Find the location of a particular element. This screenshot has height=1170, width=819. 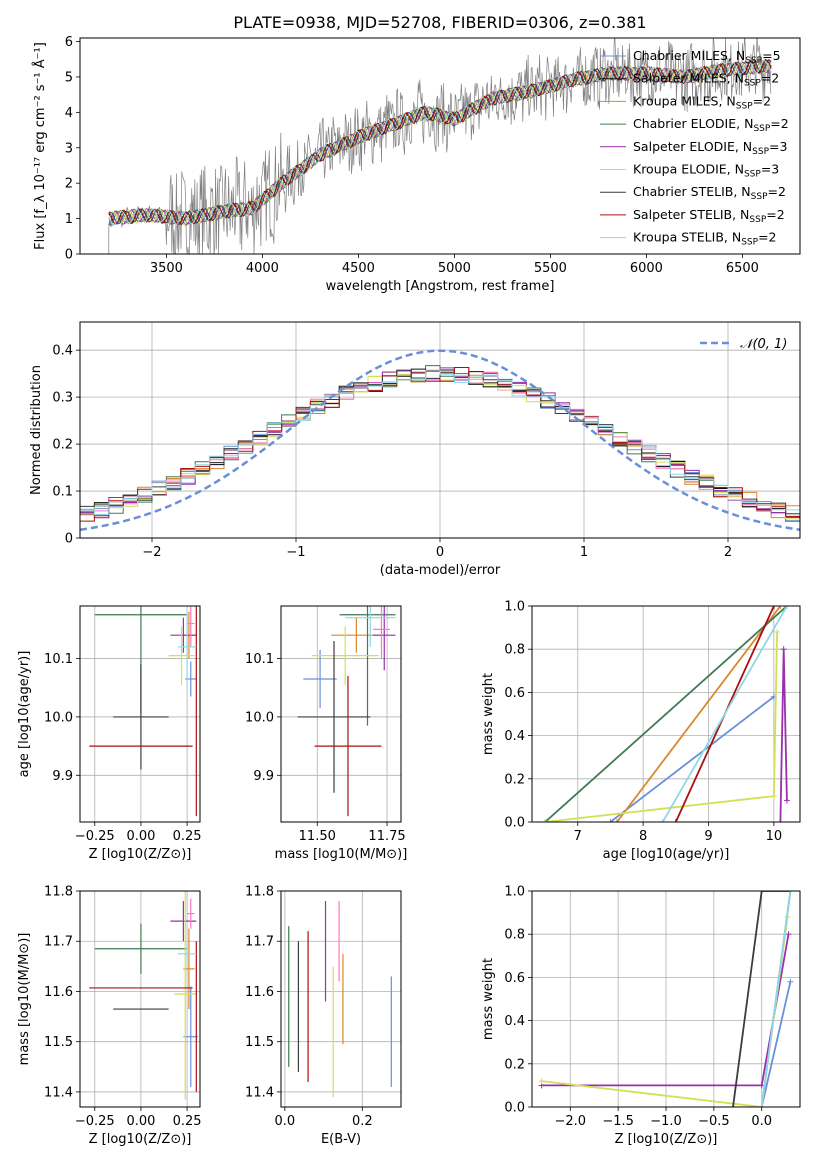

x-tick-label: 11.75 is located at coordinates (386, 836).